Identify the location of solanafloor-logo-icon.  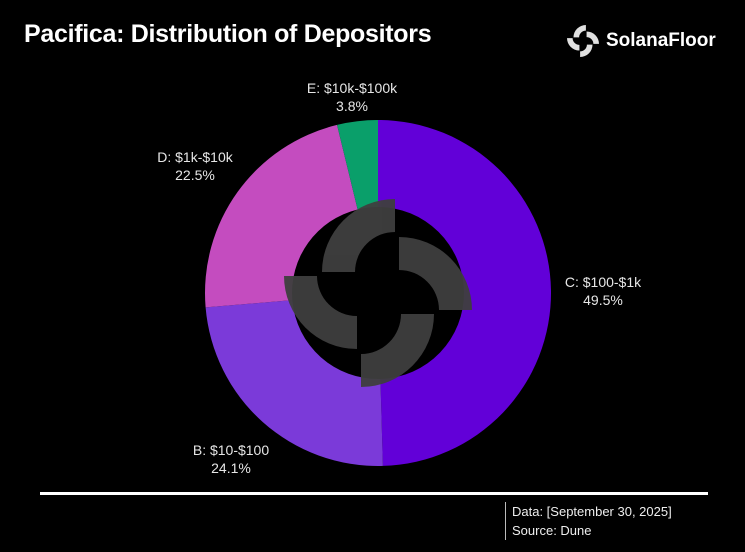
(583, 41).